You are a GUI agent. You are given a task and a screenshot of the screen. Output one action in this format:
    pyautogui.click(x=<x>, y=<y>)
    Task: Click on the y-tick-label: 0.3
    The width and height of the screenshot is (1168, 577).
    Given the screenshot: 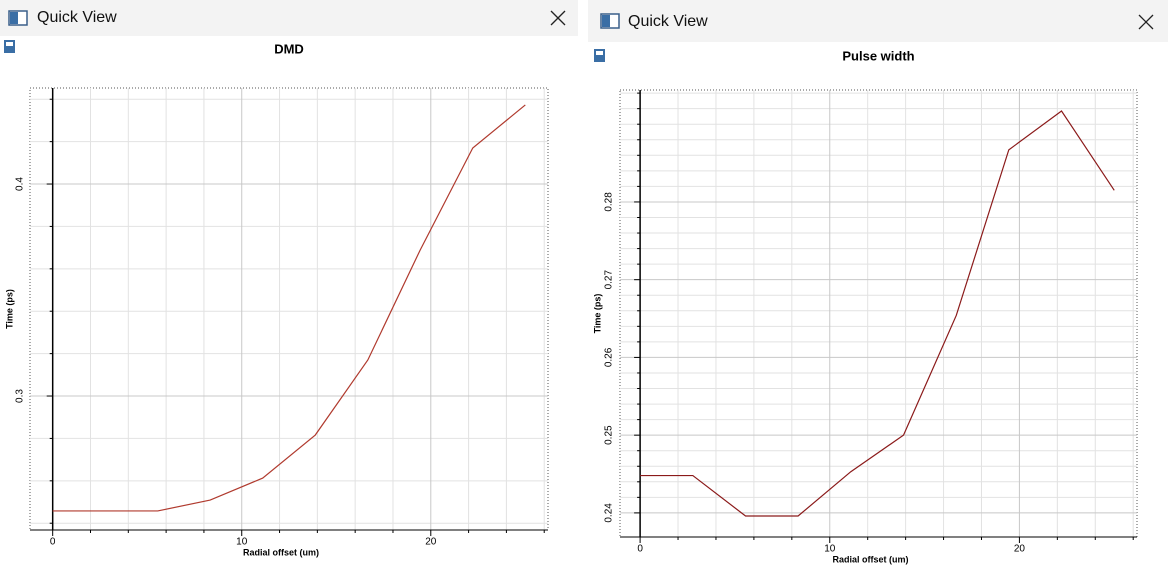 What is the action you would take?
    pyautogui.click(x=20, y=396)
    